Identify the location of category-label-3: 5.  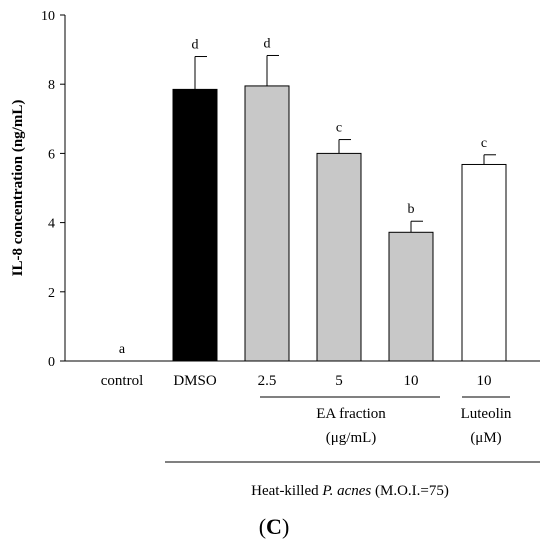
(339, 381).